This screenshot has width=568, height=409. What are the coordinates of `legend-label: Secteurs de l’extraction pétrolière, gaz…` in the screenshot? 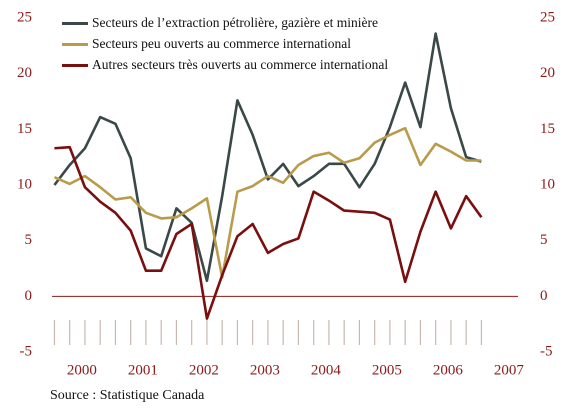 It's located at (235, 22).